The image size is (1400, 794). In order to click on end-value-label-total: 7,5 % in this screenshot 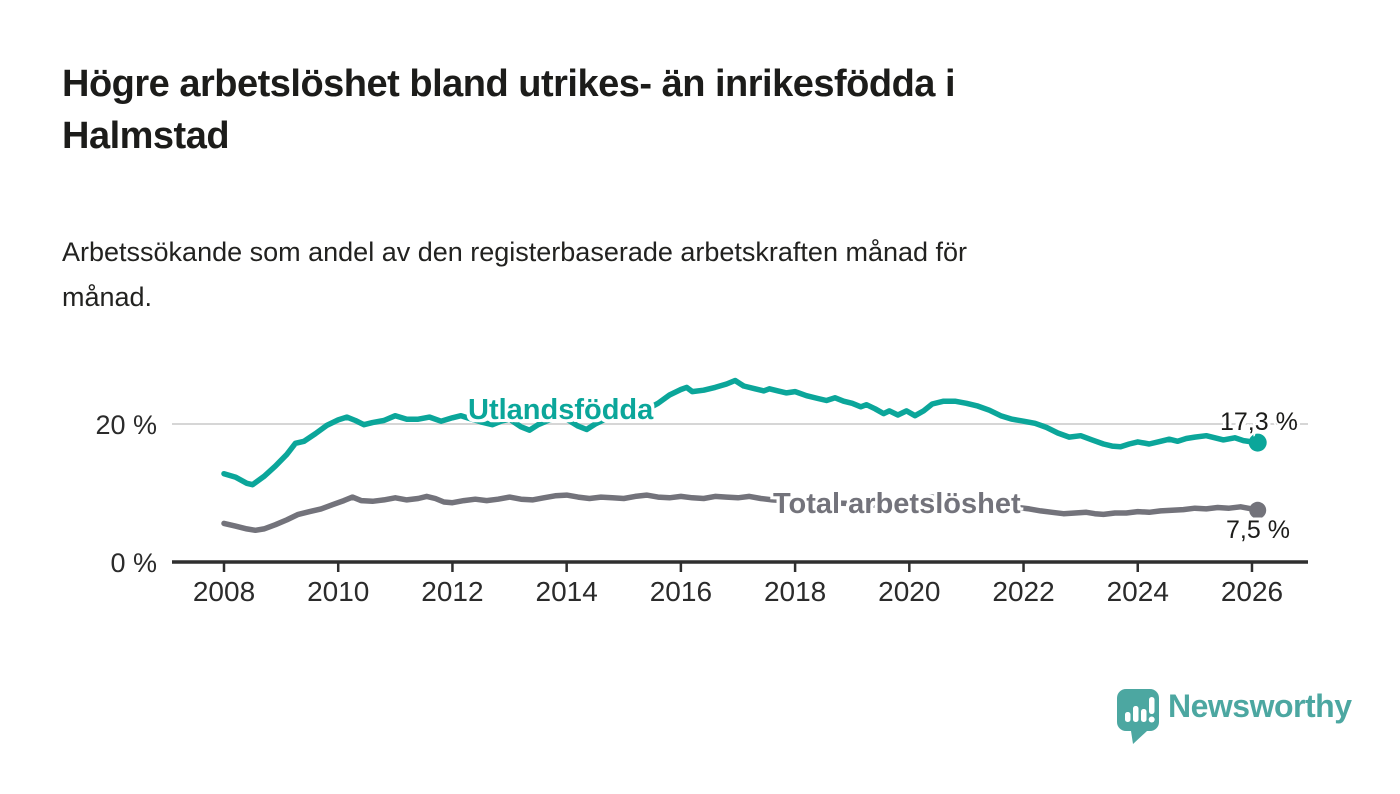, I will do `click(1258, 530)`.